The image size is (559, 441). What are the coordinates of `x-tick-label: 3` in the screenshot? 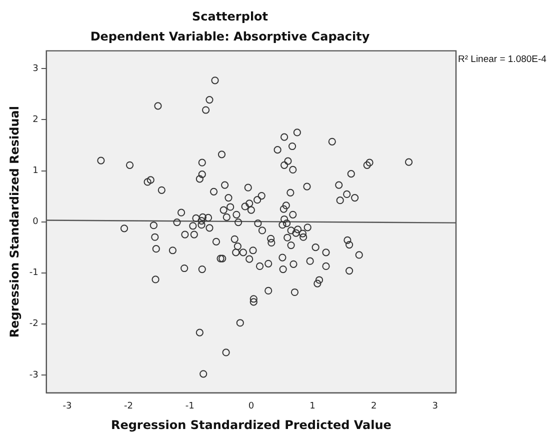 It's located at (435, 407).